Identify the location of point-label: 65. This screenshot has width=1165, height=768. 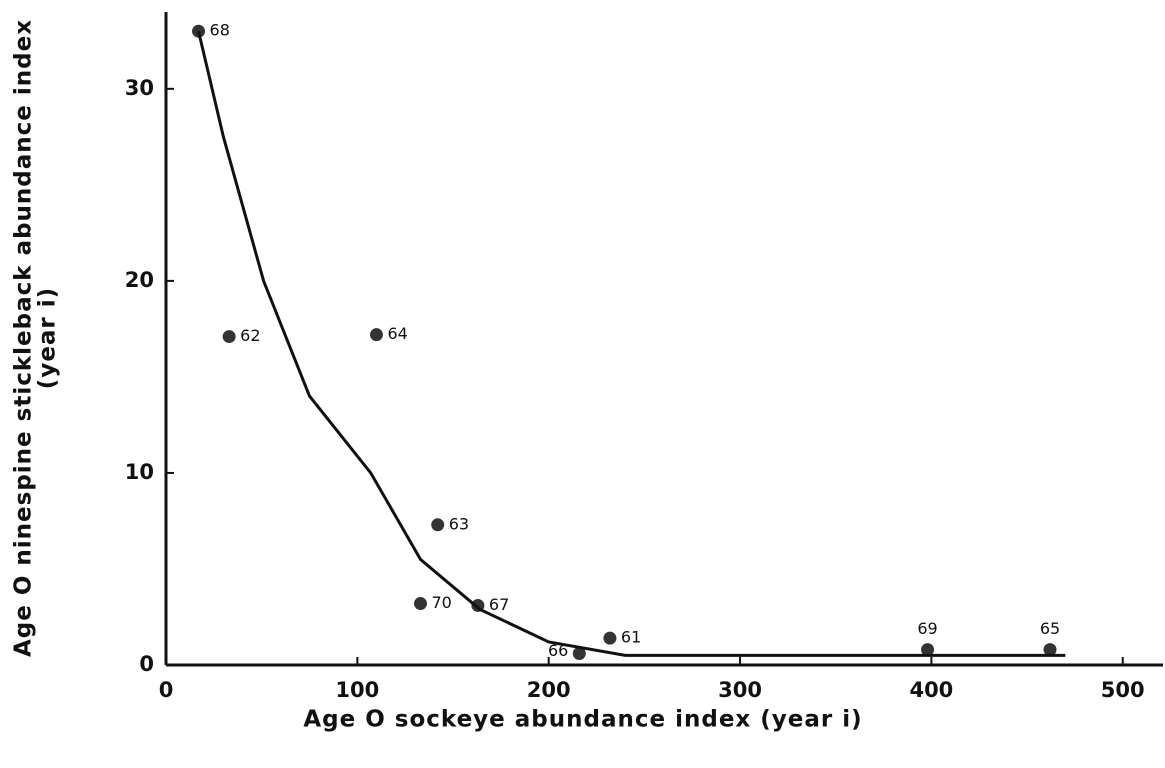
(1050, 628).